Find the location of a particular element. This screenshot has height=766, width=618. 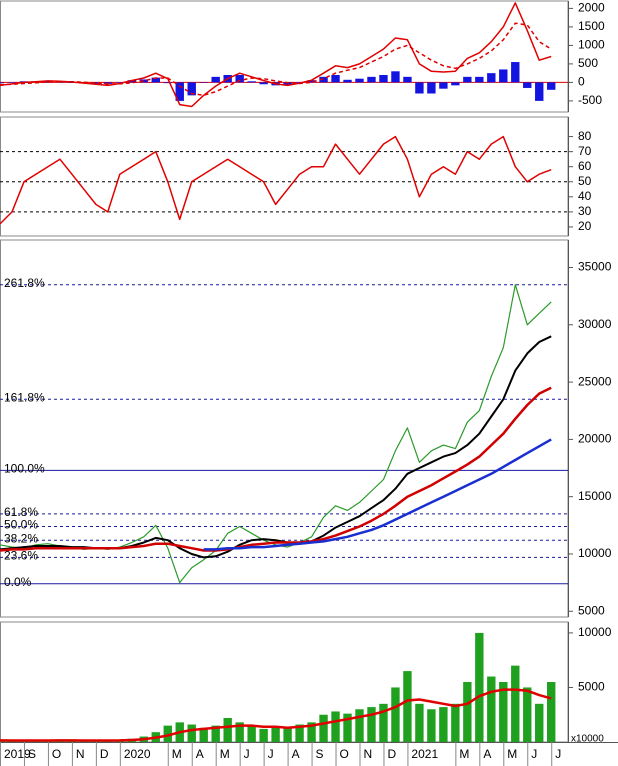

panel-frame is located at coordinates (284, 176).